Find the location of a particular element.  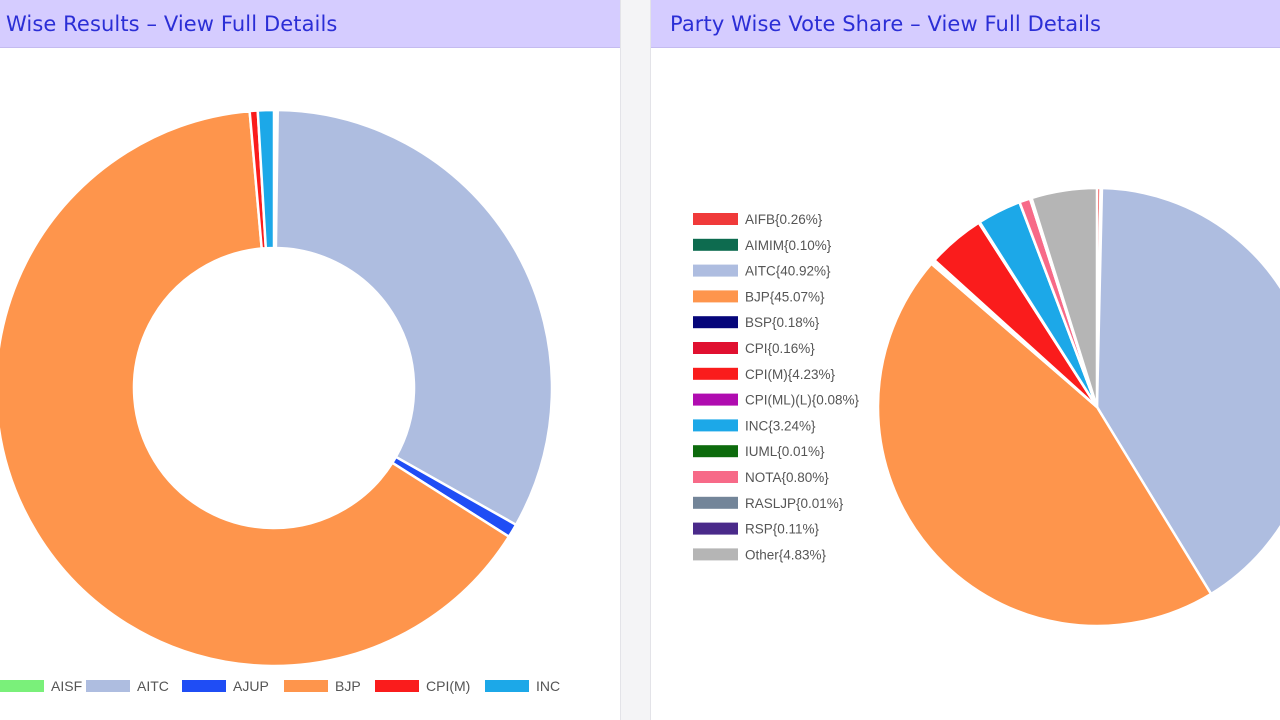

seat-results-header: Wise Results – View Full Details is located at coordinates (310, 24).